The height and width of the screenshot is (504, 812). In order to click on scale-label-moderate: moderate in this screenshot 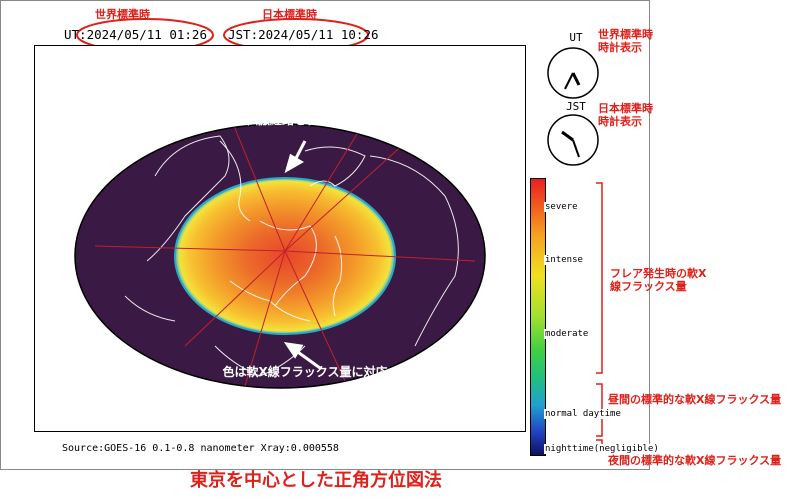, I will do `click(567, 334)`.